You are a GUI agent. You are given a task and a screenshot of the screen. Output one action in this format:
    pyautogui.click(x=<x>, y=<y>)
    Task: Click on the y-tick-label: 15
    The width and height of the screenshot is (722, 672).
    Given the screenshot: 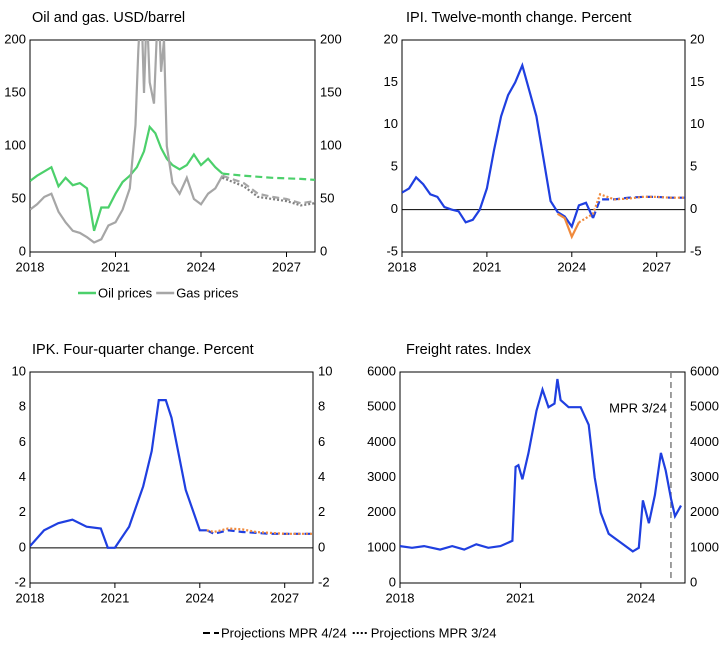 What is the action you would take?
    pyautogui.click(x=391, y=81)
    